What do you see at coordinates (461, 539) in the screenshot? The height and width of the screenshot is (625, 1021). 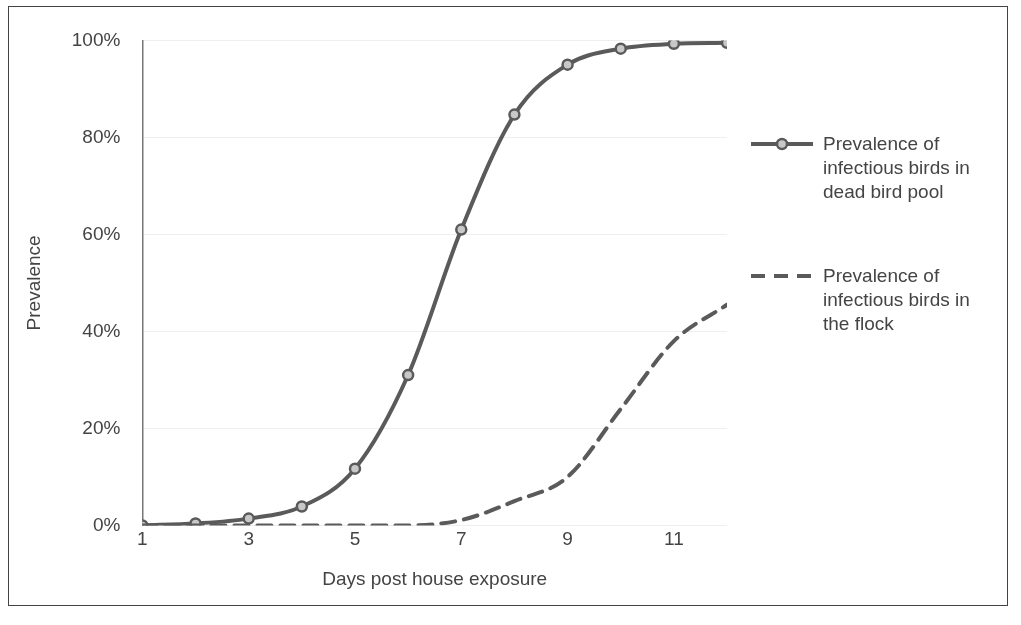 I see `x-tick-label: 7` at bounding box center [461, 539].